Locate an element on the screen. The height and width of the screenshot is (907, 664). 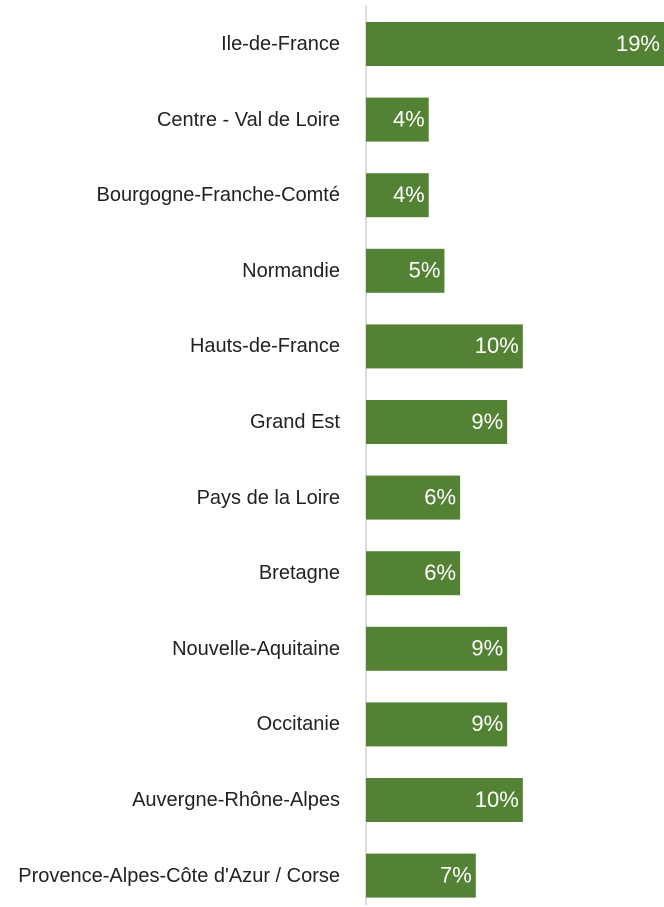
category-label: Auvergne-Rhône-Alpes is located at coordinates (236, 800).